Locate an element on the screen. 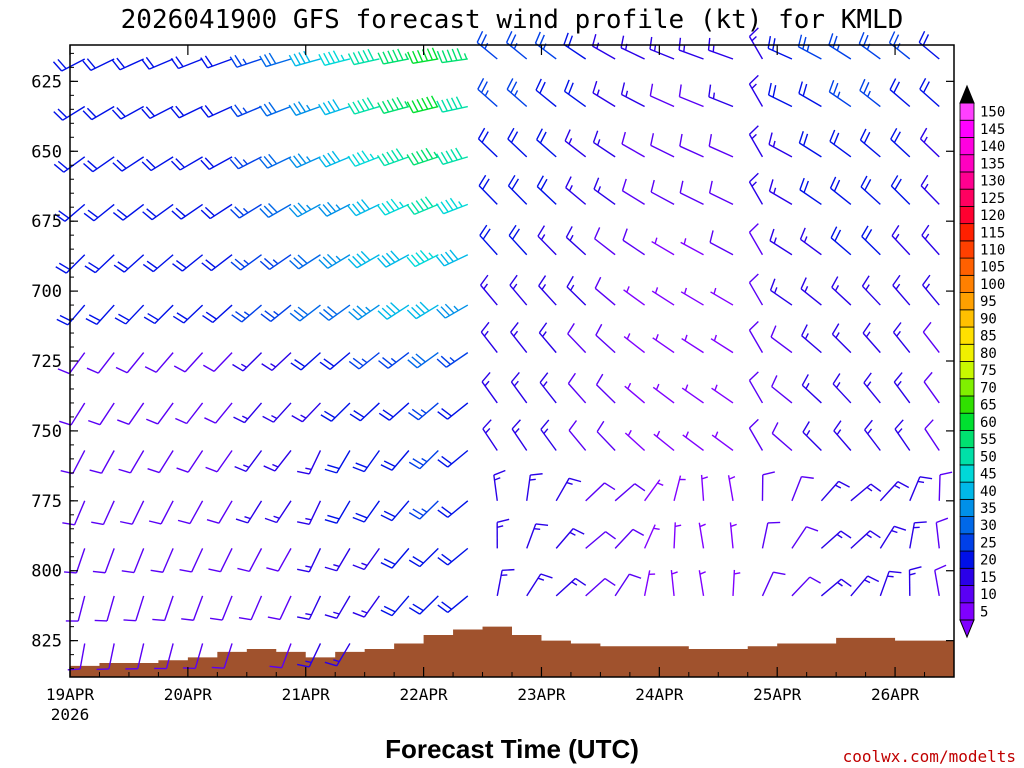  colorbar-bottom-arrow is located at coordinates (967, 629).